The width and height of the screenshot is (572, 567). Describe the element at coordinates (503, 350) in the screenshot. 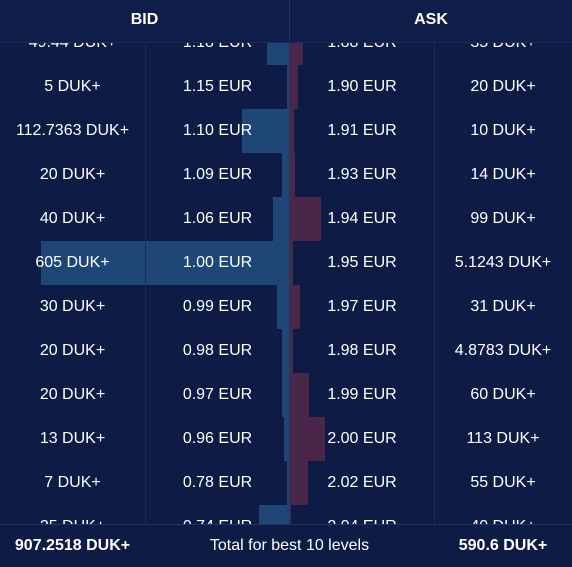

I see `ask-quantity: 4.8783 DUK+` at that location.